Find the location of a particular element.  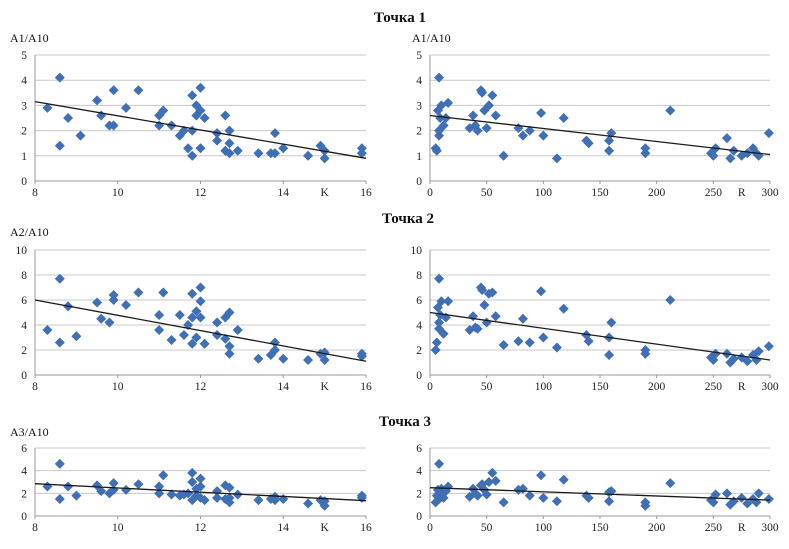

x-tick-label: 250 is located at coordinates (714, 193).